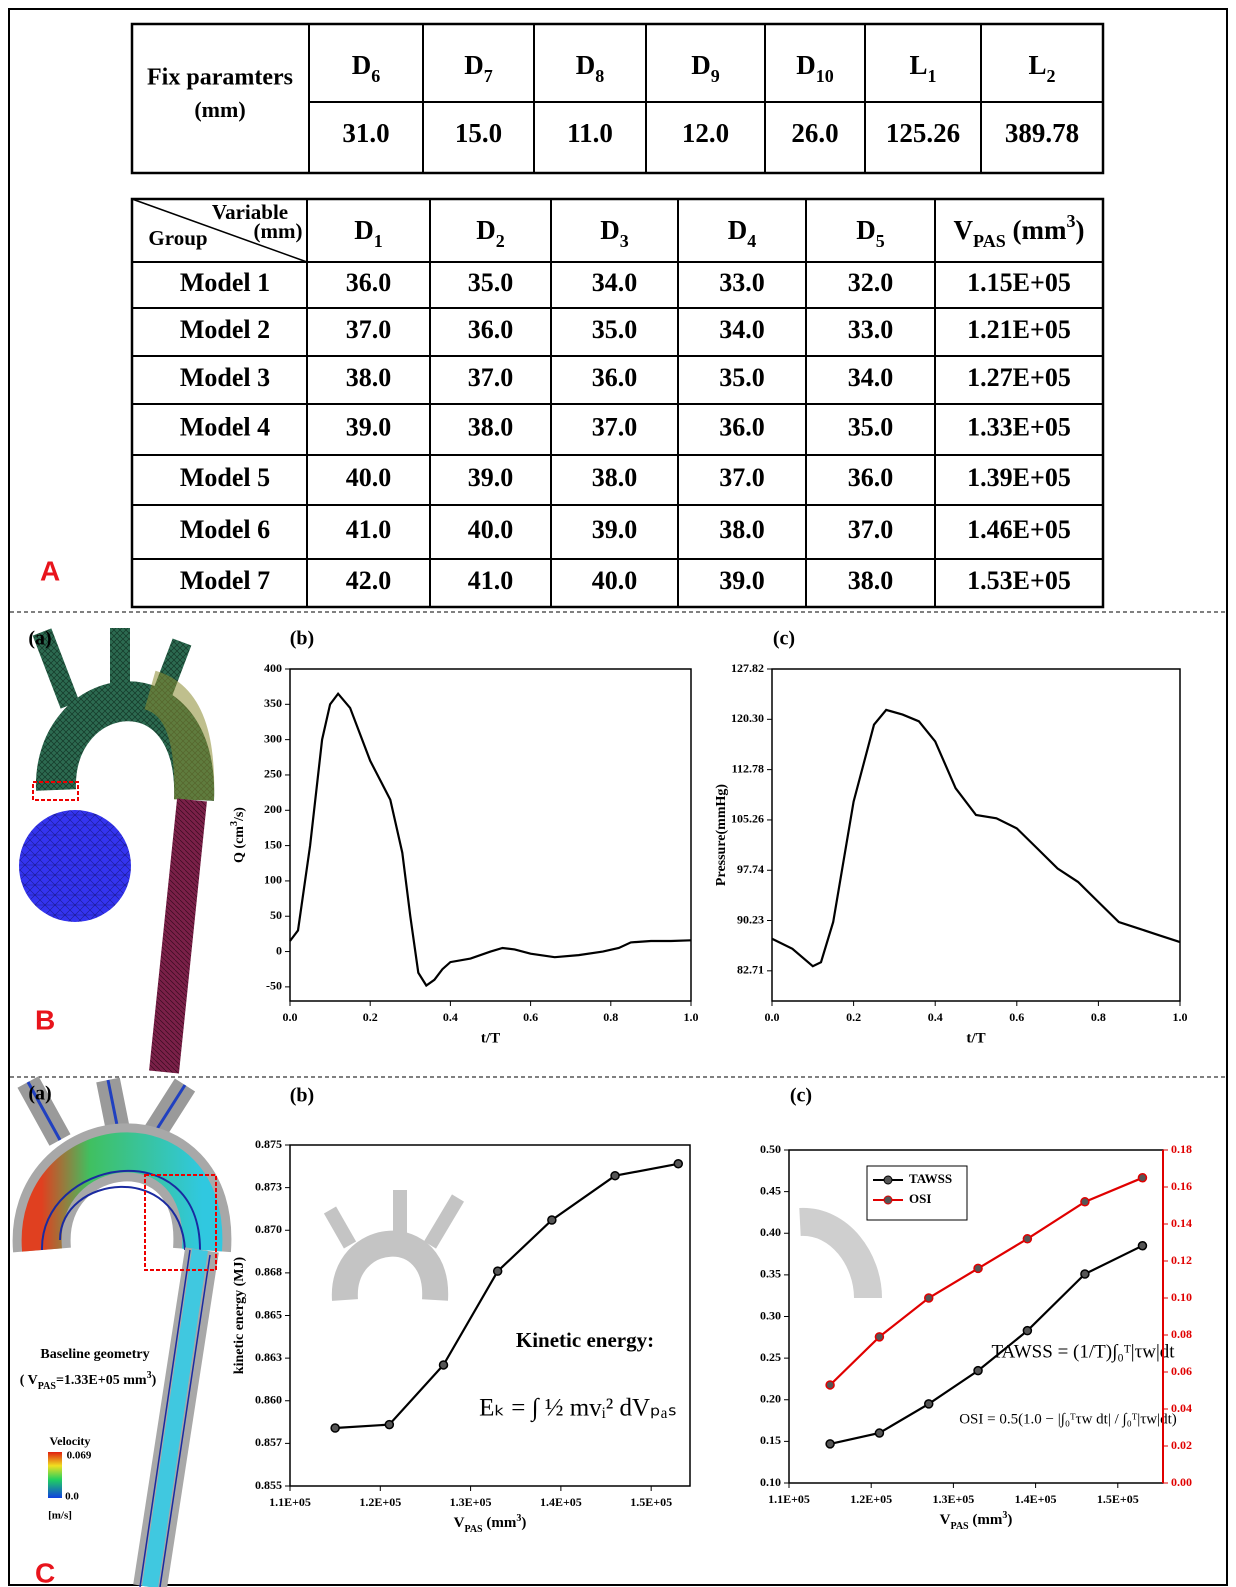 The image size is (1236, 1587). What do you see at coordinates (751, 241) in the screenshot?
I see `text-part: 4` at bounding box center [751, 241].